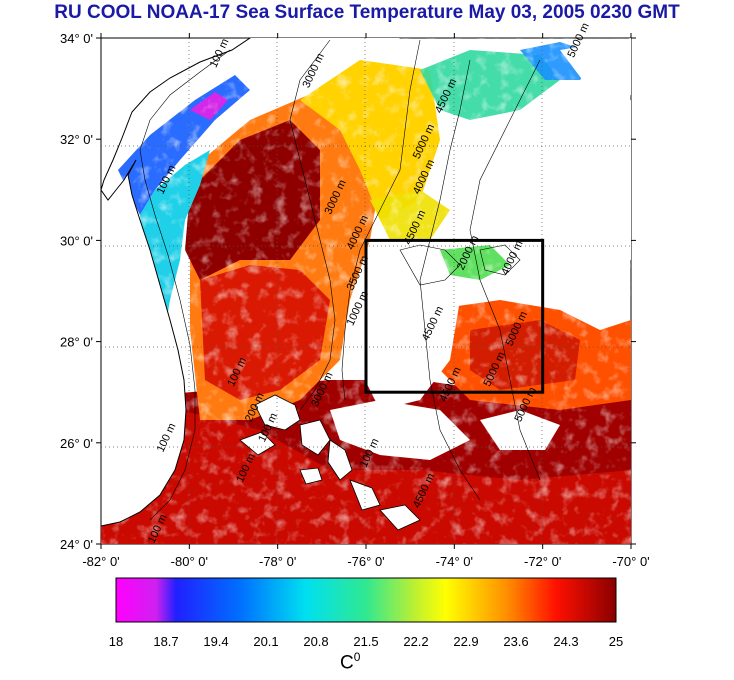  Describe the element at coordinates (144, 343) in the screenshot. I see `land-florida` at that location.